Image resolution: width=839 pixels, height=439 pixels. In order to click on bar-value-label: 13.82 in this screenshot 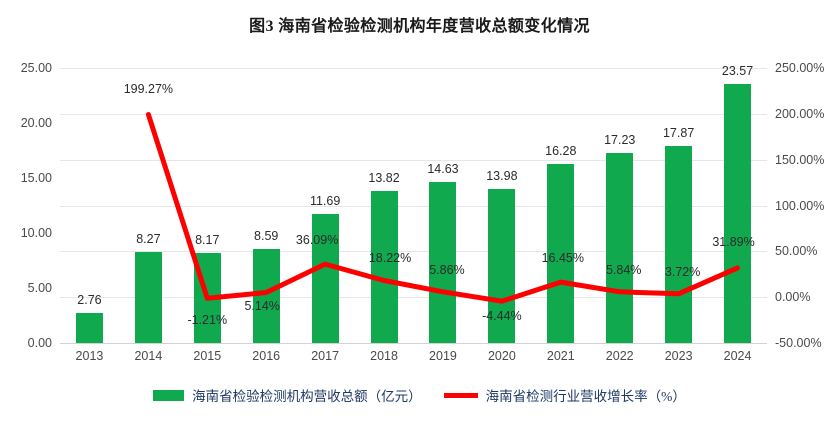, I will do `click(384, 177)`.